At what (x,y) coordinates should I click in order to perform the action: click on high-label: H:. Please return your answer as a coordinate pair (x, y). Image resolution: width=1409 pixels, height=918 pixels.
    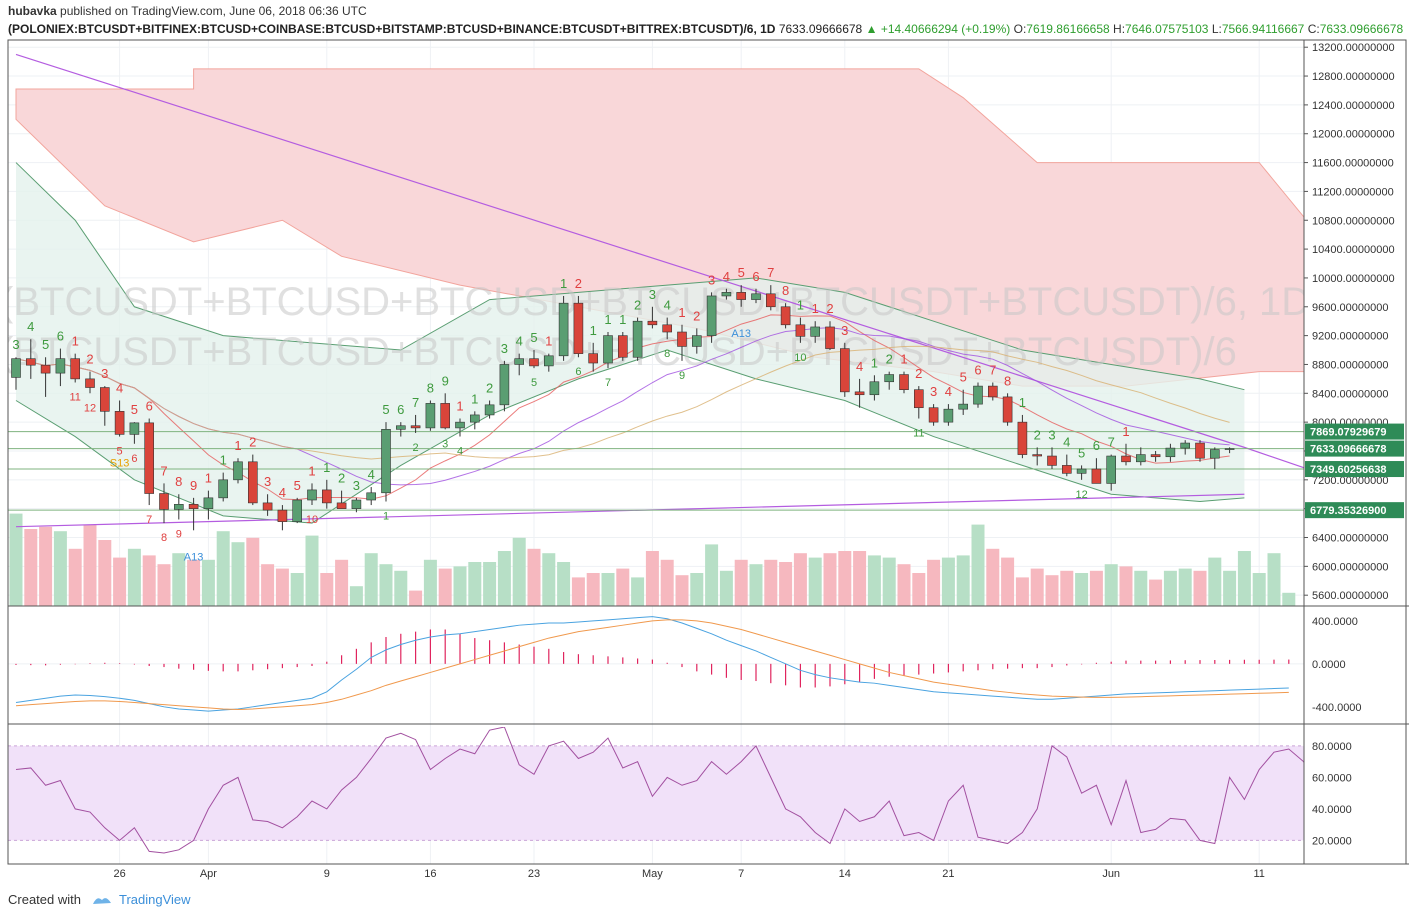
    Looking at the image, I should click on (1119, 29).